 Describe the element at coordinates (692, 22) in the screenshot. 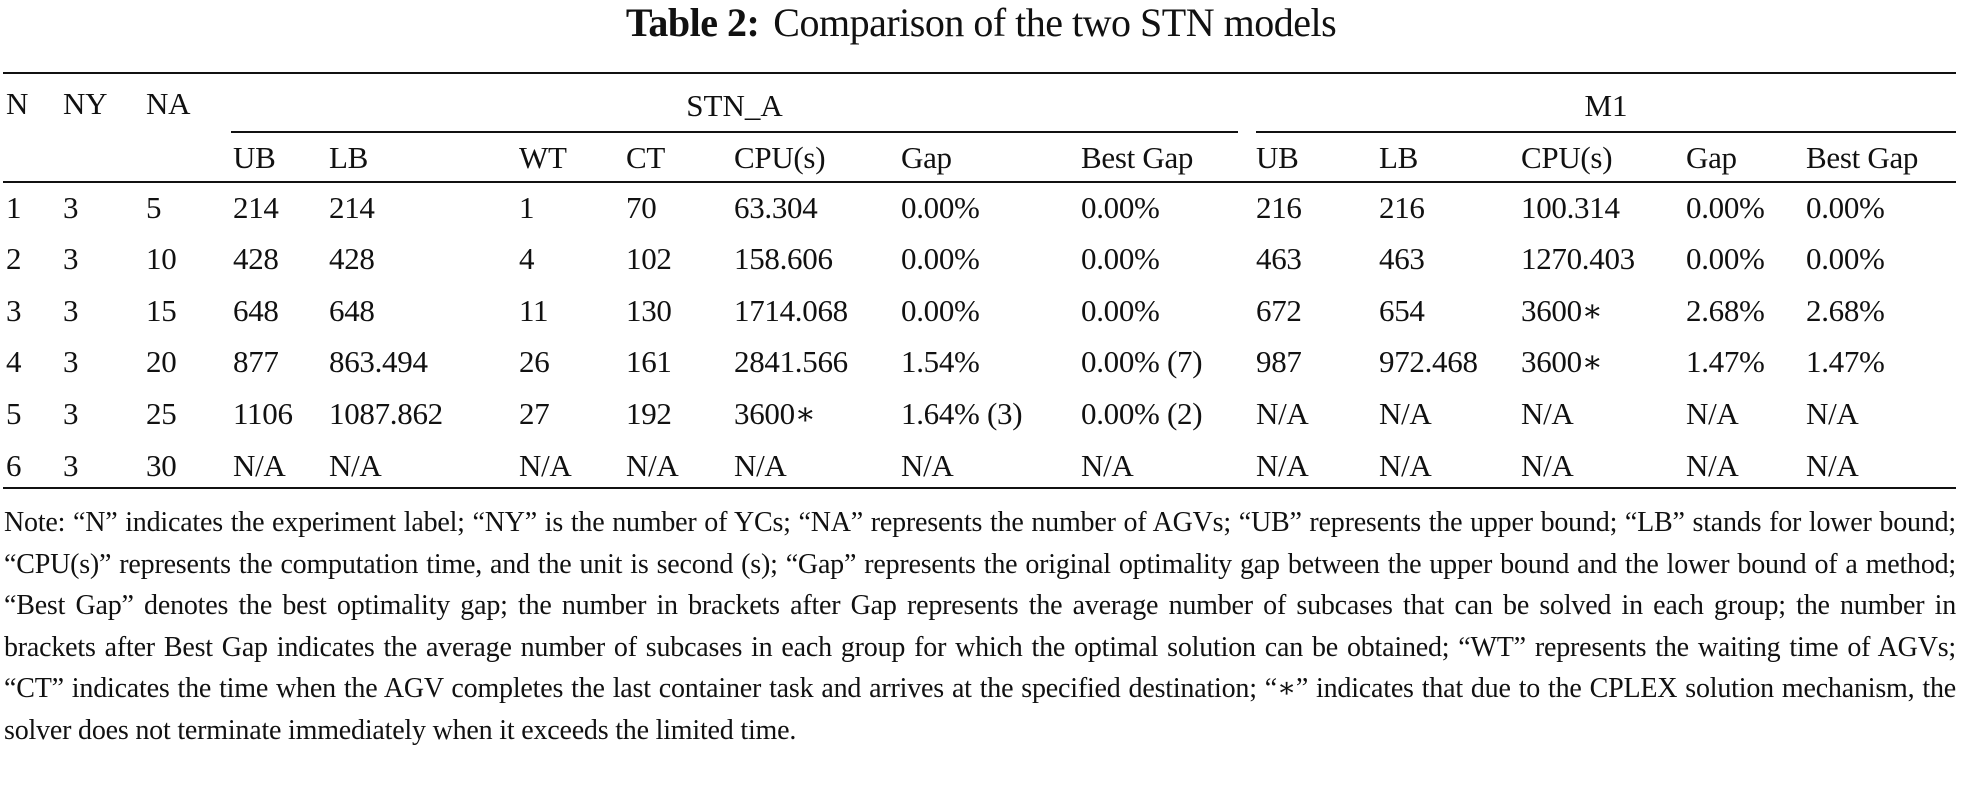

I see `table-caption-label: Table 2:` at that location.